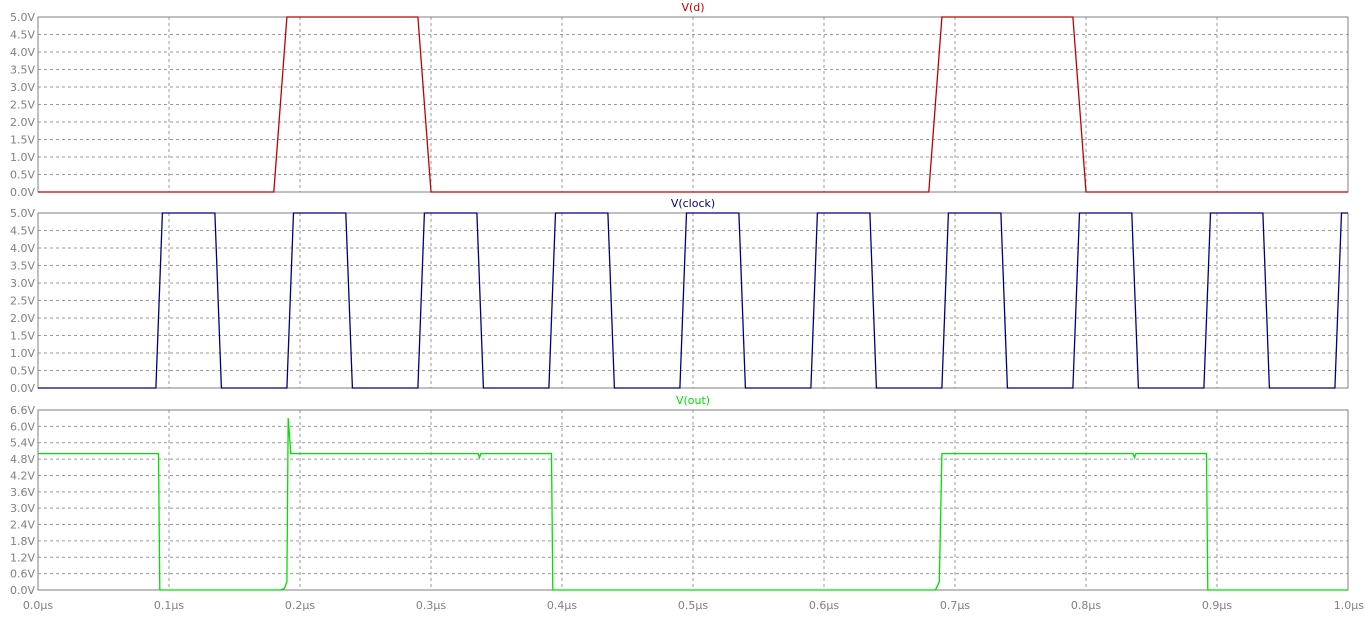  I want to click on panel-3-ytick-label: 3.0V, so click(22, 508).